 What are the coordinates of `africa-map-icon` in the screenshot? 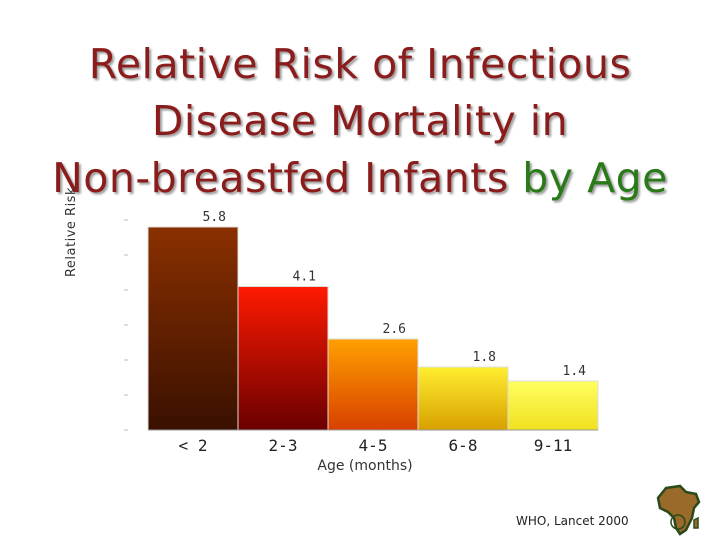 It's located at (679, 510).